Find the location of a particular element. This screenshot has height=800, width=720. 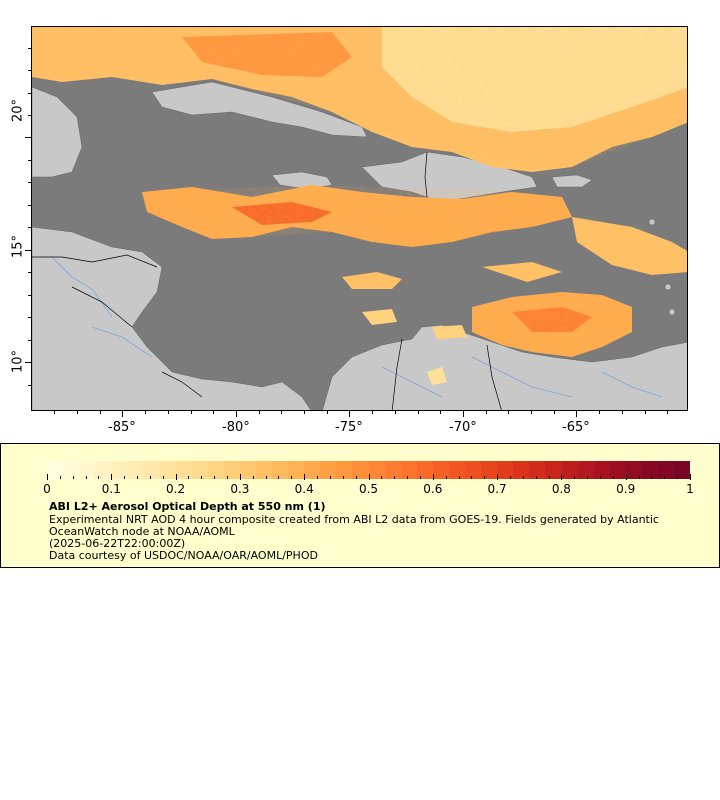

colorbar-tick-label: 0.1 is located at coordinates (111, 489).